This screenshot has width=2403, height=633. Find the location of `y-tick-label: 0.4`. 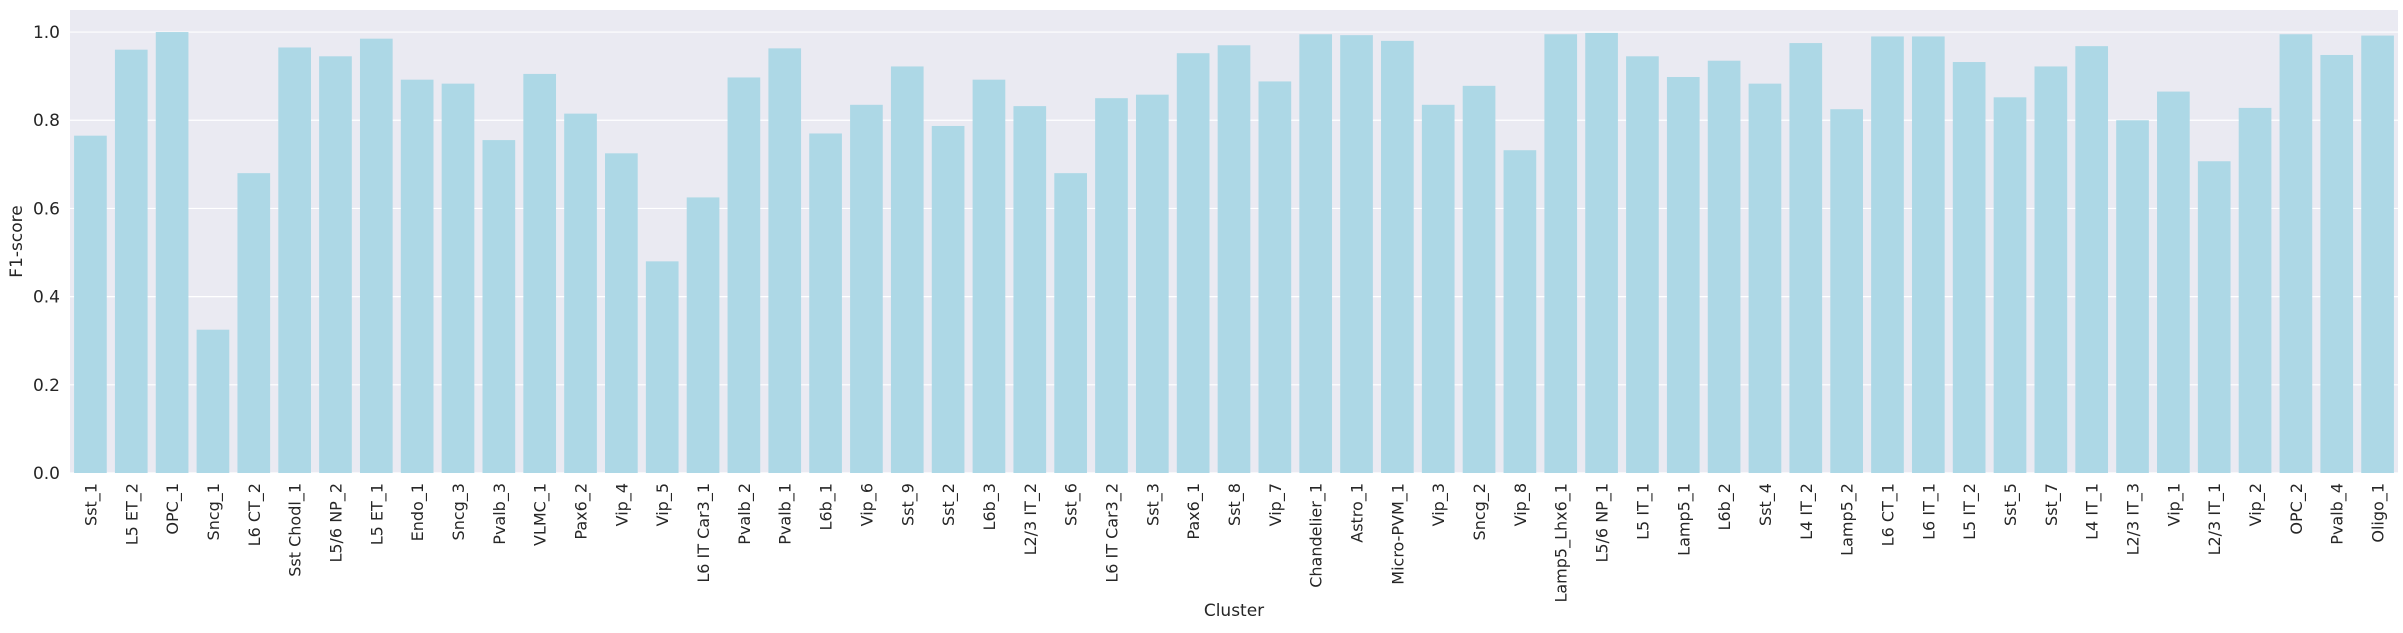

y-tick-label: 0.4 is located at coordinates (46, 298).